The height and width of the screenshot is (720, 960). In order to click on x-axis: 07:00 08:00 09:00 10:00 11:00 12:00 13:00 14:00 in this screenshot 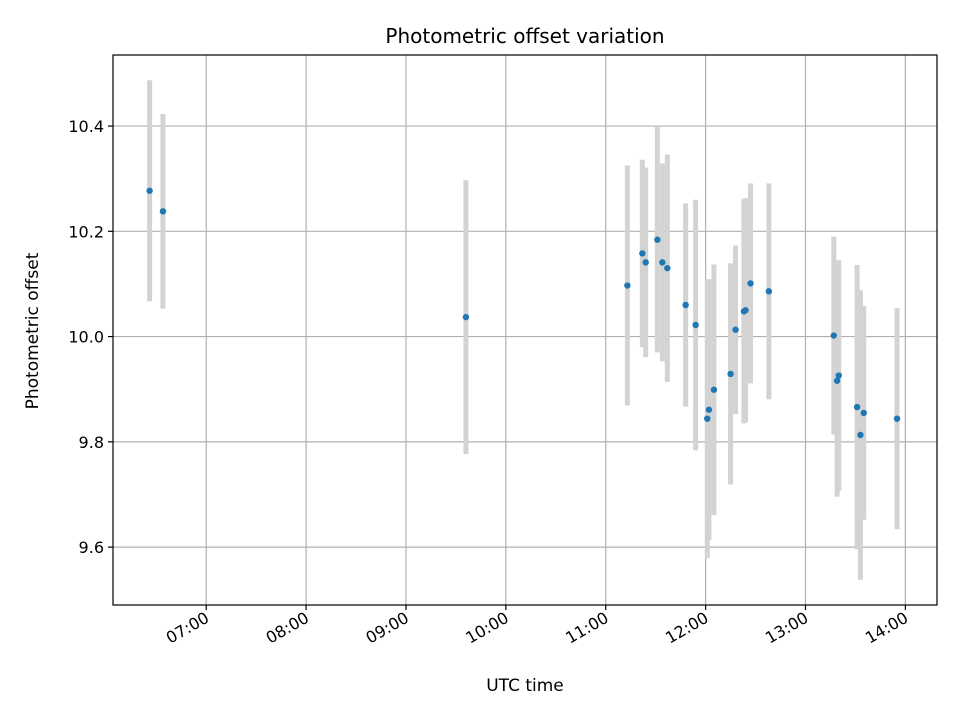, I will do `click(537, 626)`.